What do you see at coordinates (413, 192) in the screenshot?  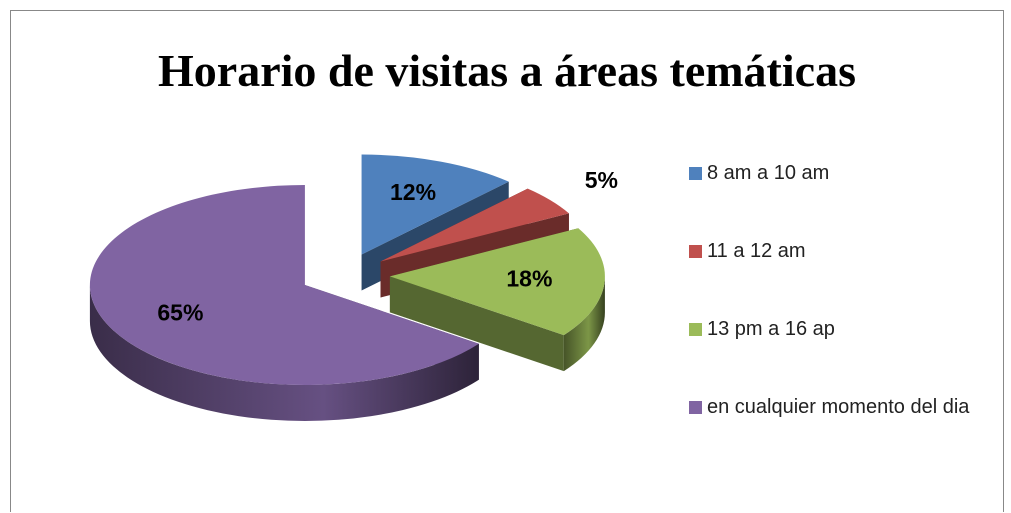 I see `data-label: 12%` at bounding box center [413, 192].